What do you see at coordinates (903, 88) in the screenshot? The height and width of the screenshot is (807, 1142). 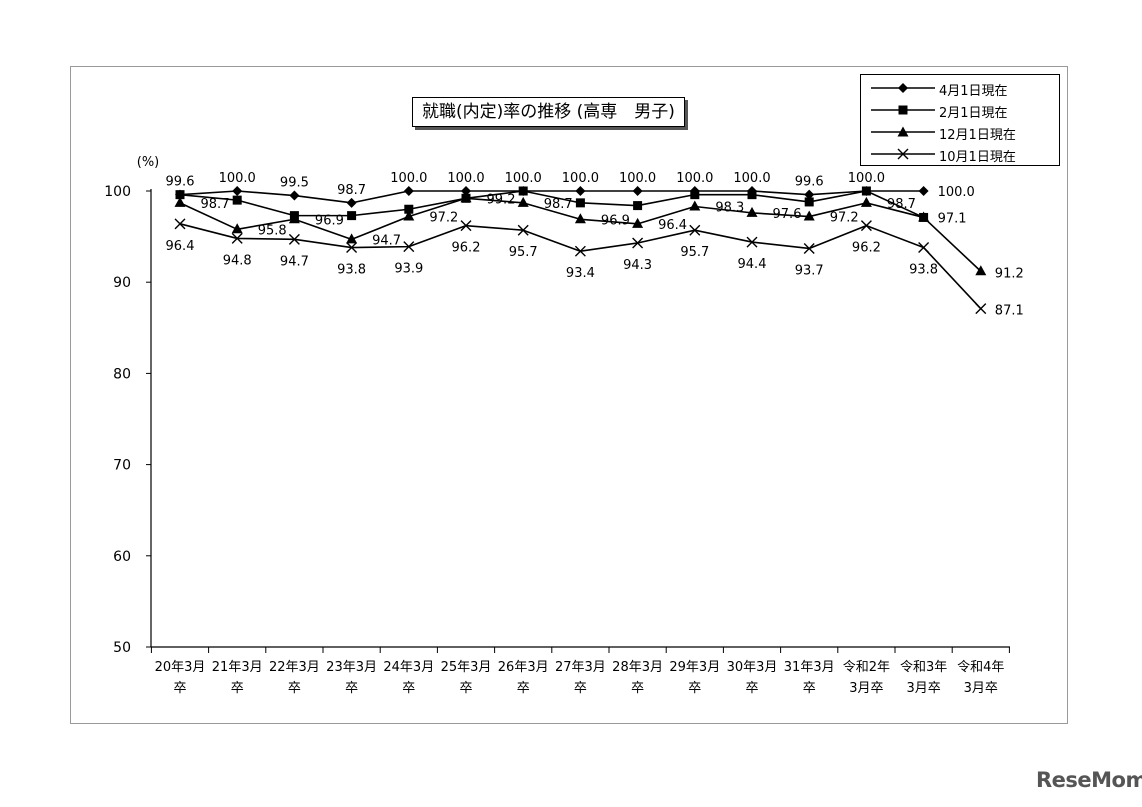 I see `diamond-marker-icon` at bounding box center [903, 88].